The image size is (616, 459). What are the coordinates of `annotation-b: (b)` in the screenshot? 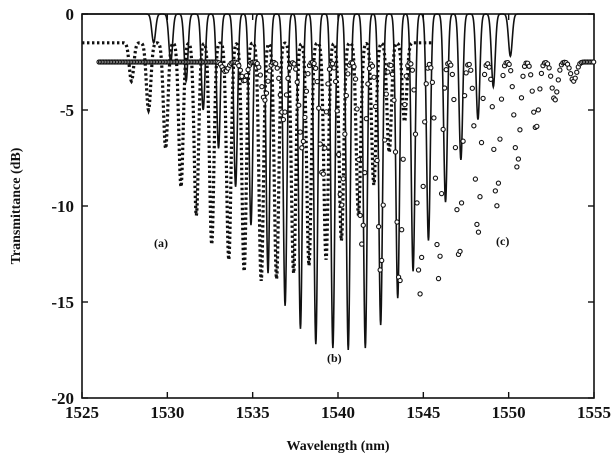 It's located at (334, 358).